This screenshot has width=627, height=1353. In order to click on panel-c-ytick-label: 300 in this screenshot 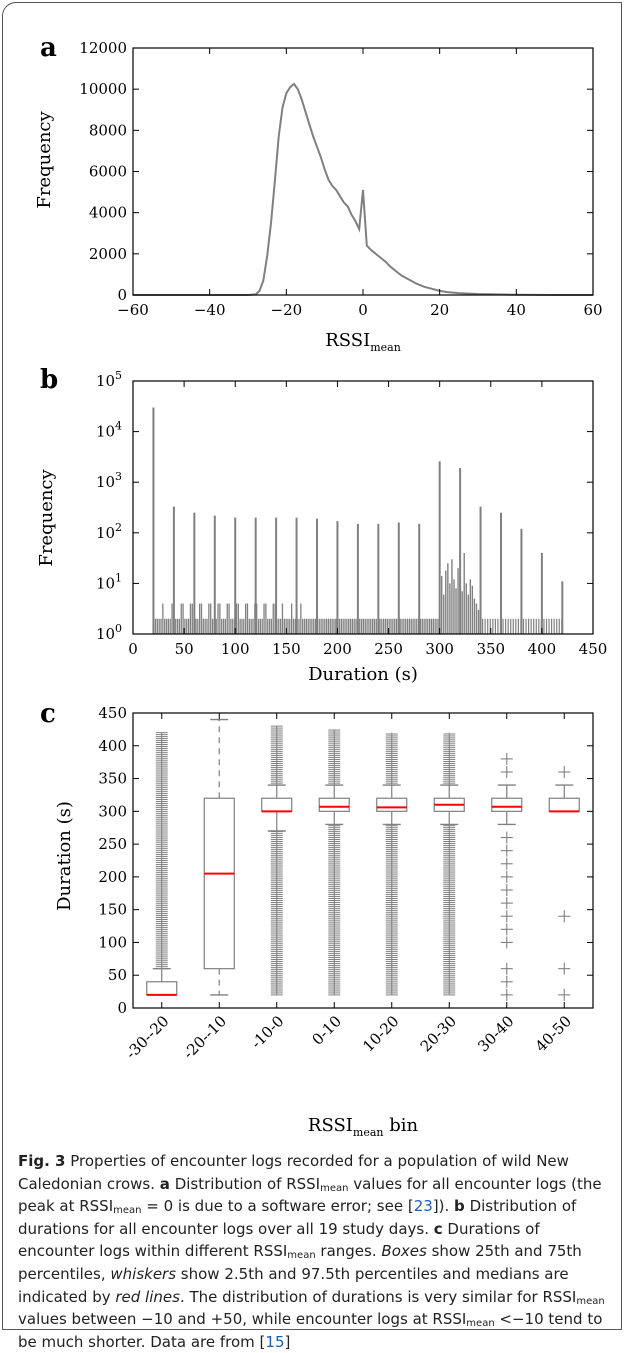, I will do `click(112, 811)`.